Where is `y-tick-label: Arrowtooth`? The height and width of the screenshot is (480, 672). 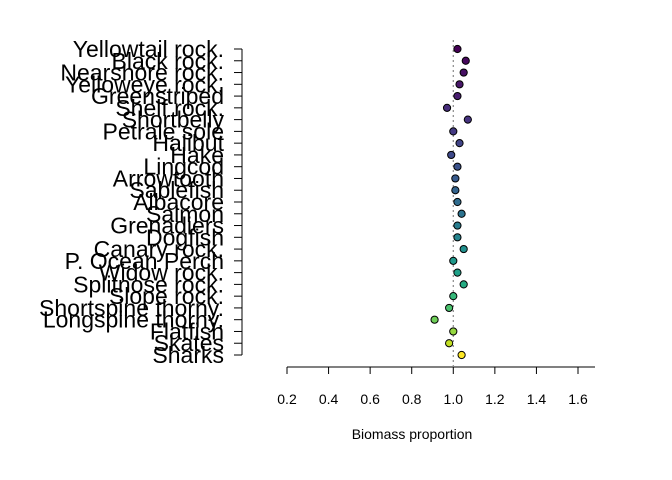
y-tick-label: Arrowtooth is located at coordinates (168, 178).